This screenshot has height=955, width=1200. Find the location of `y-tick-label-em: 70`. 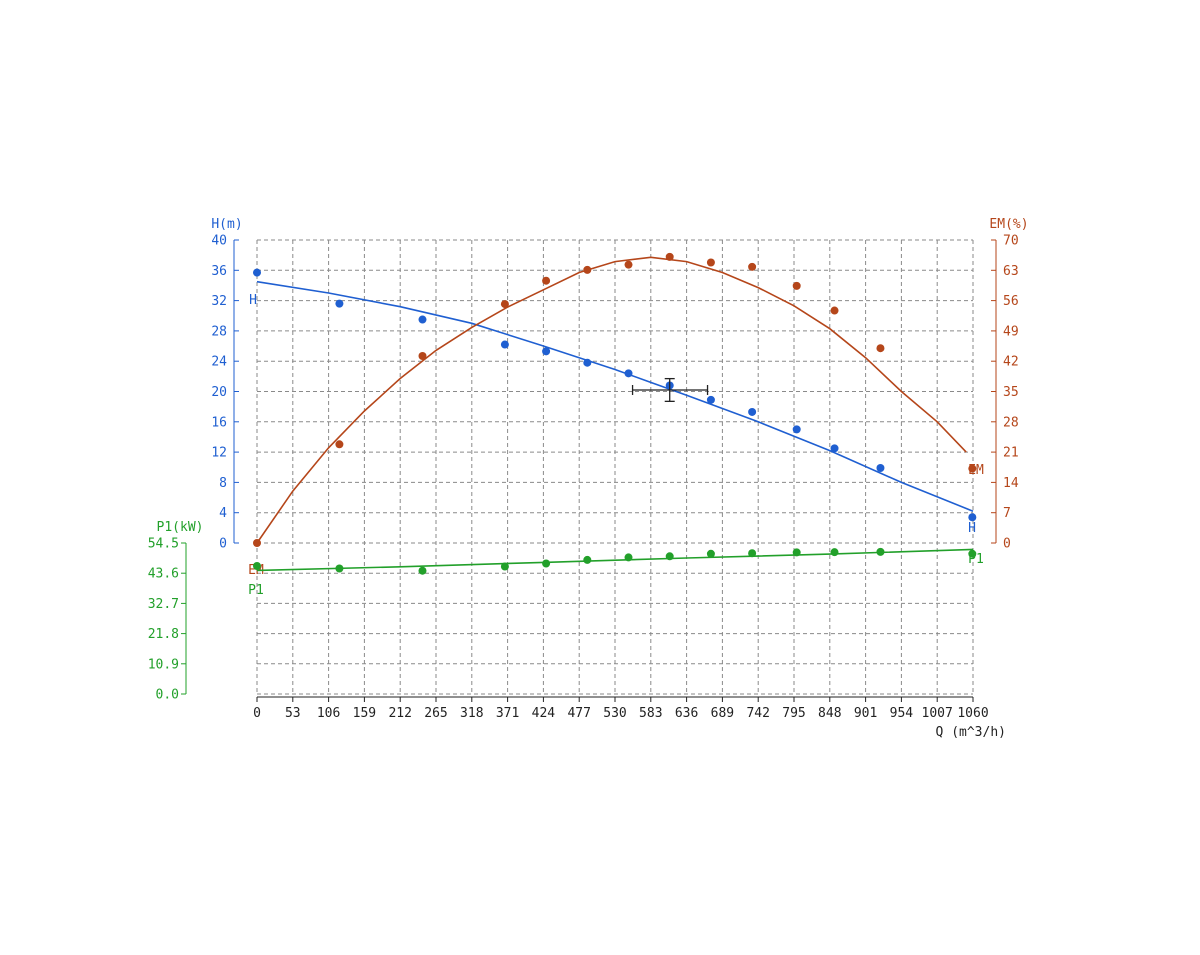

y-tick-label-em: 70 is located at coordinates (1011, 241).